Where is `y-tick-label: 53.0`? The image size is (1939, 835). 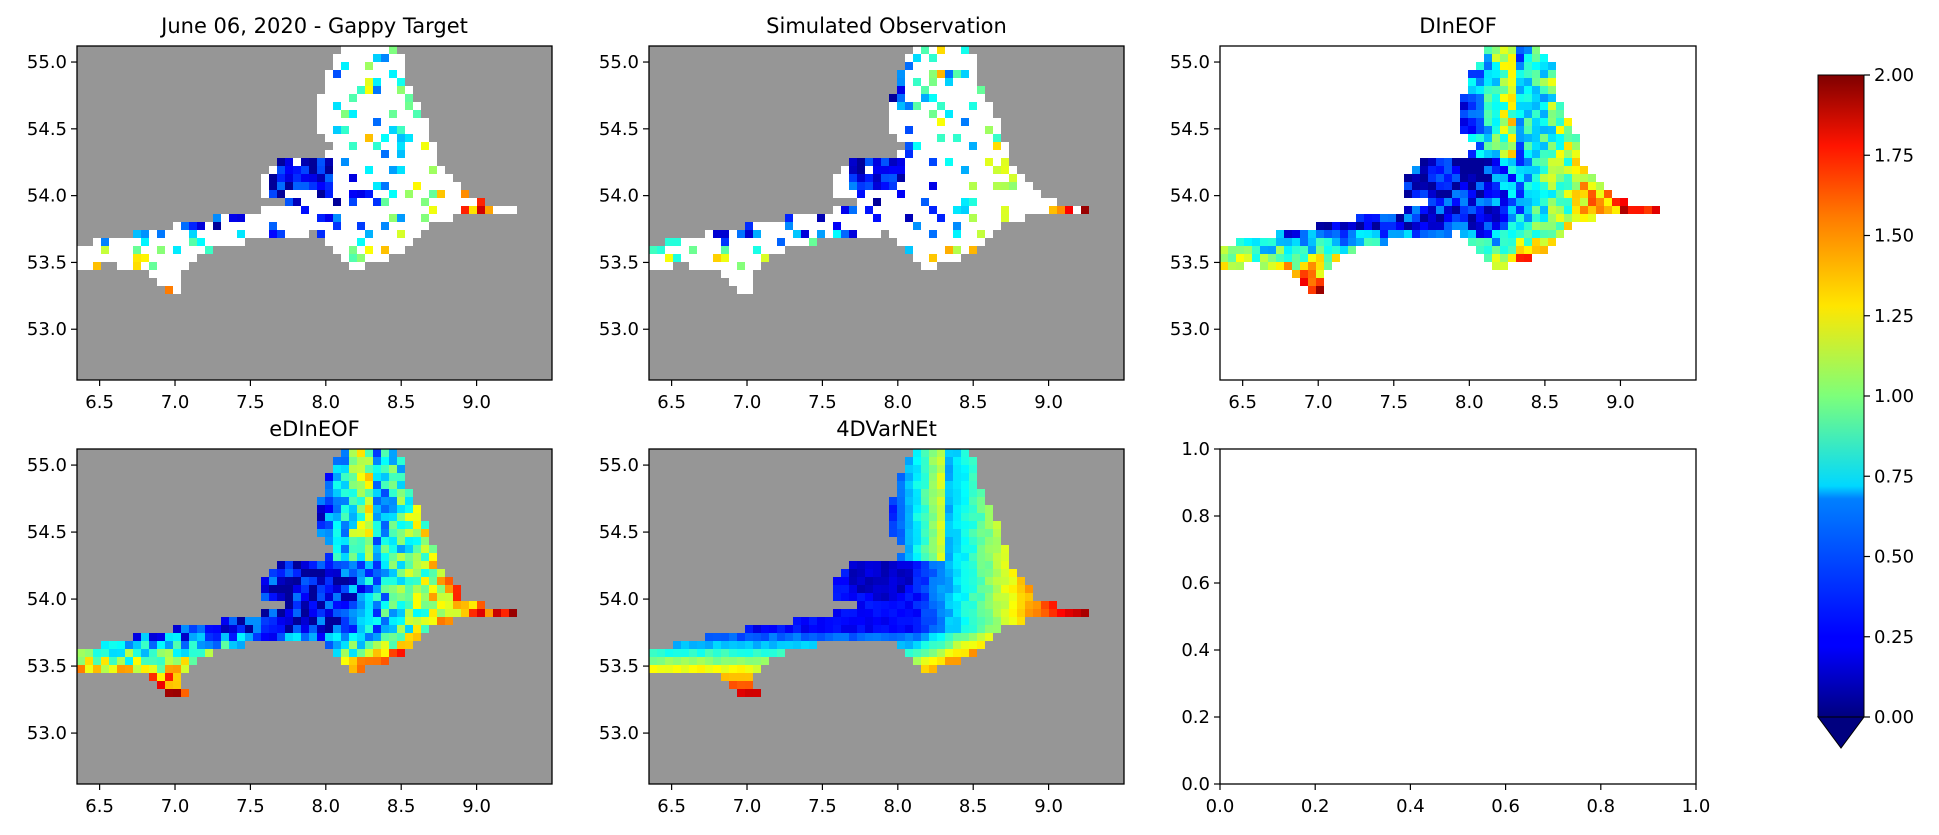
y-tick-label: 53.0 is located at coordinates (47, 329).